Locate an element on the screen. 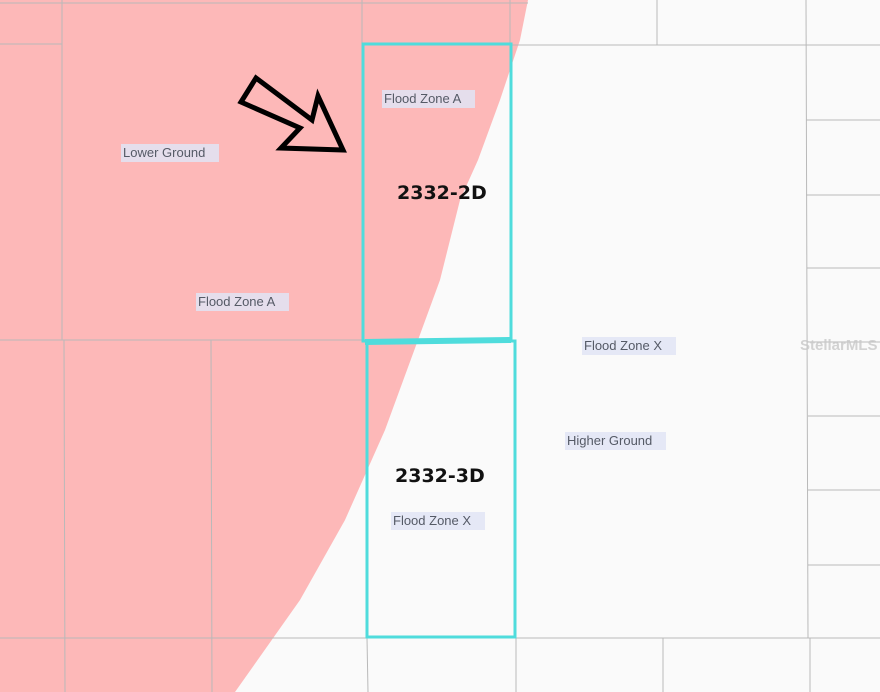  label-flood-zone-a-left: Flood Zone A is located at coordinates (243, 302).